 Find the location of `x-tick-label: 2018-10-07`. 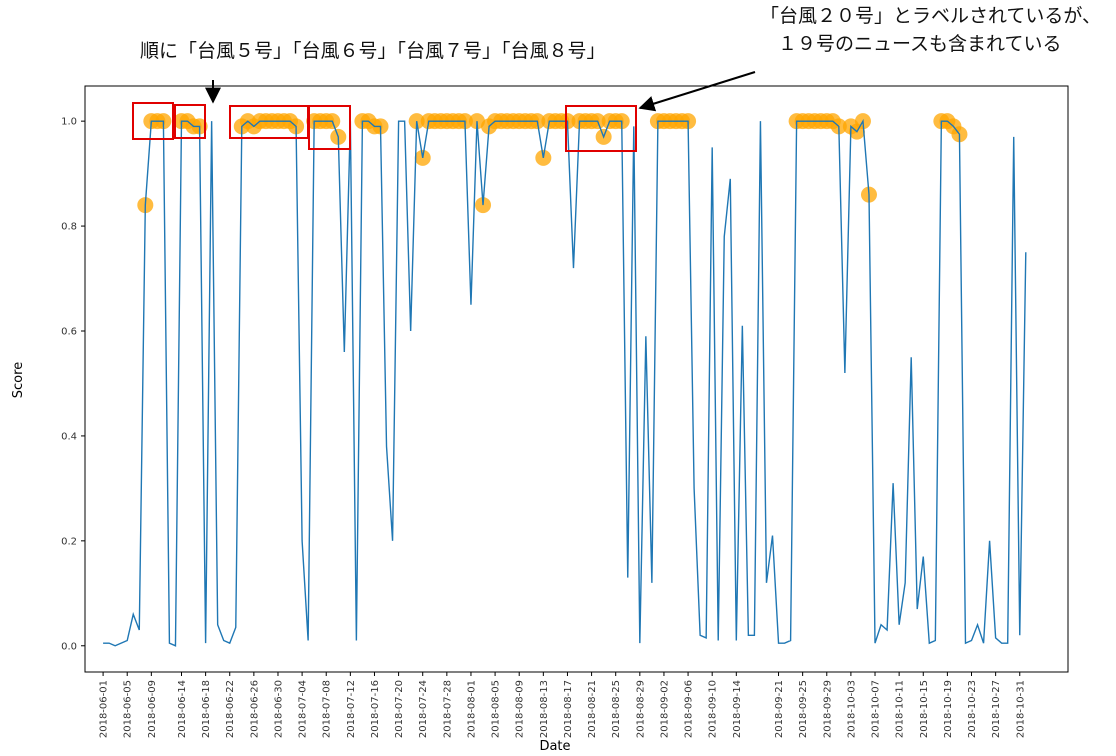

x-tick-label: 2018-10-07 is located at coordinates (876, 709).